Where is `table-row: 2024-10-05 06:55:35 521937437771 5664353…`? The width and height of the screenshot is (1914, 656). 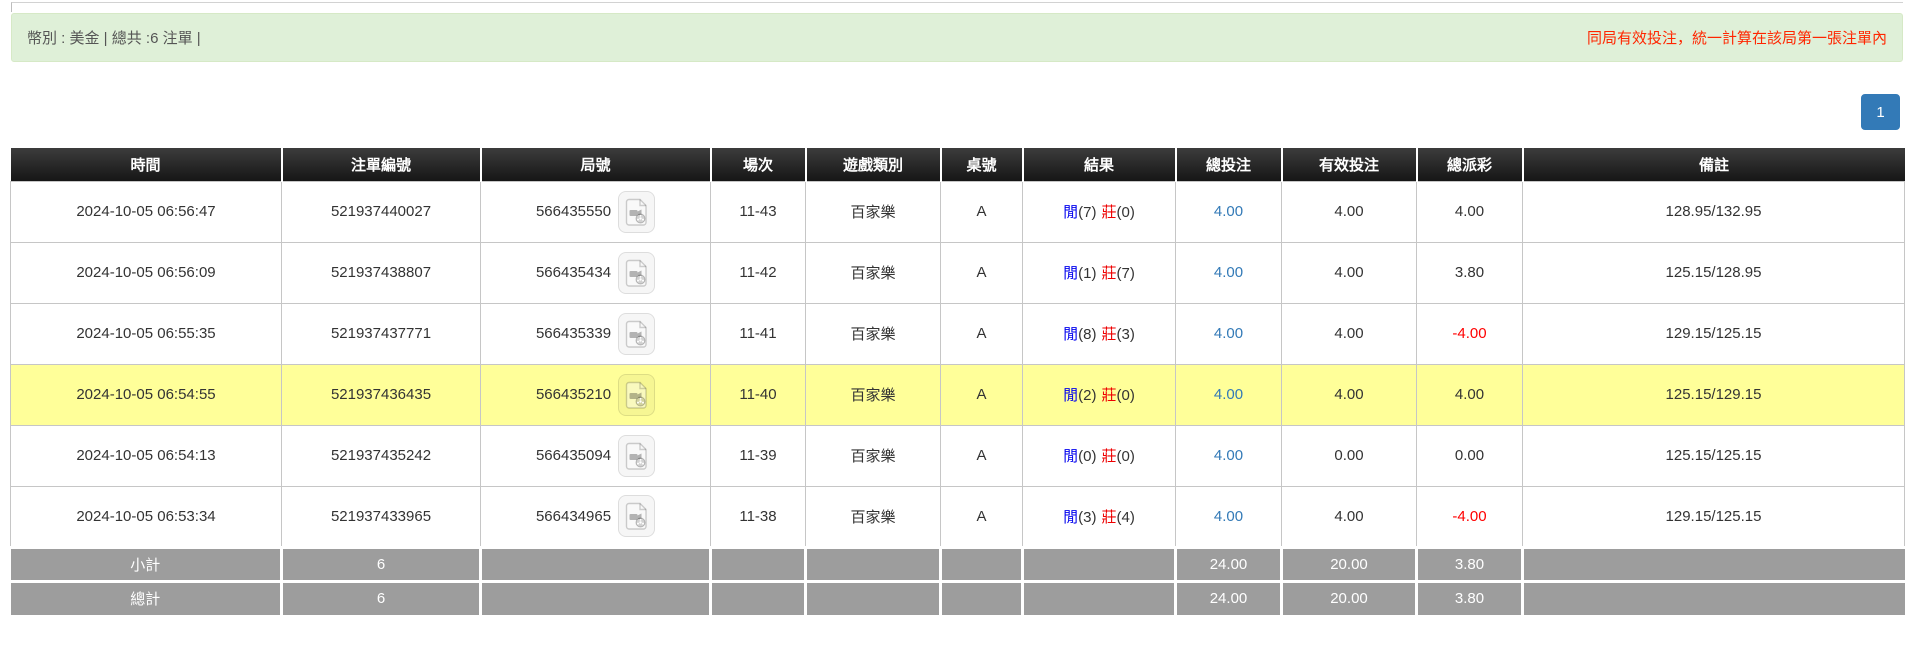
table-row: 2024-10-05 06:55:35 521937437771 5664353… is located at coordinates (957, 333).